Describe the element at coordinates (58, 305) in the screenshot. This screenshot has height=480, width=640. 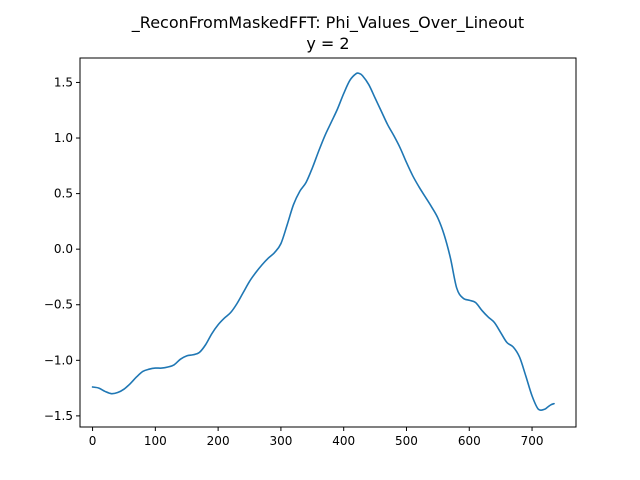
I see `y-tick-label: −0.5` at that location.